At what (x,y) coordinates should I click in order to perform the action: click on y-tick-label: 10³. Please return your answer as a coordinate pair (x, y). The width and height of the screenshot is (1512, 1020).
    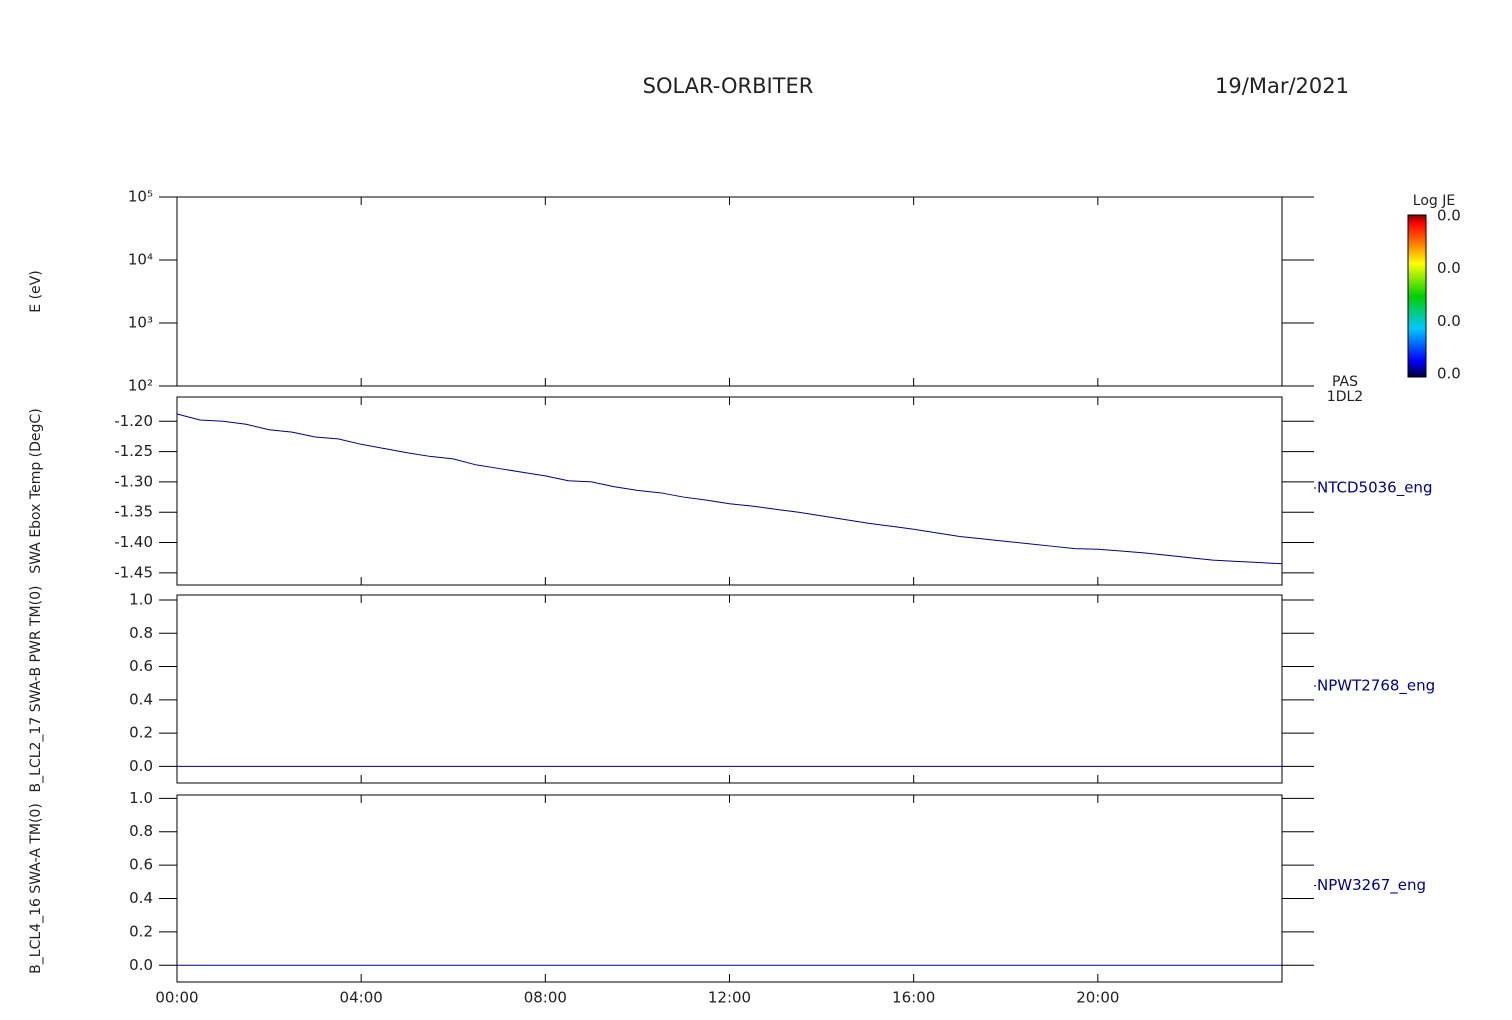
    Looking at the image, I should click on (140, 323).